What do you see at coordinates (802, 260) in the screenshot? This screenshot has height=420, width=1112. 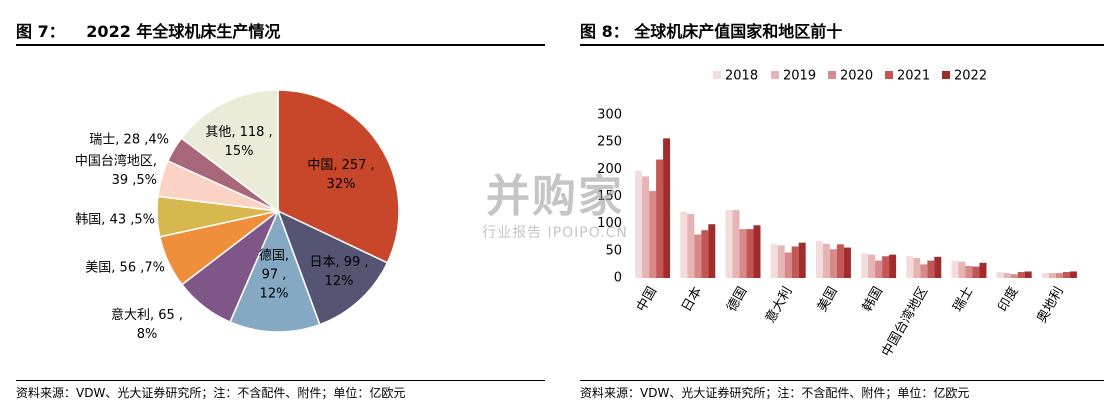 I see `bar-意大利-2022` at bounding box center [802, 260].